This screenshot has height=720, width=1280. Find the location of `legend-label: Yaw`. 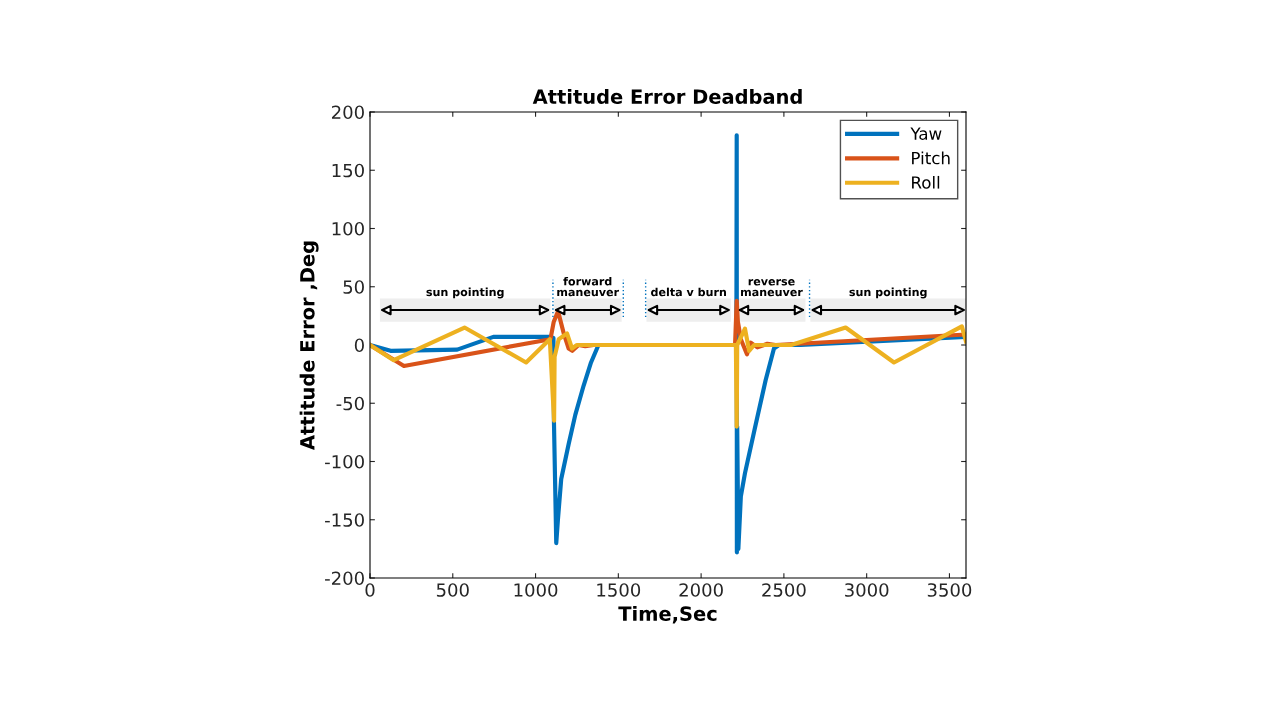

legend-label: Yaw is located at coordinates (926, 133).